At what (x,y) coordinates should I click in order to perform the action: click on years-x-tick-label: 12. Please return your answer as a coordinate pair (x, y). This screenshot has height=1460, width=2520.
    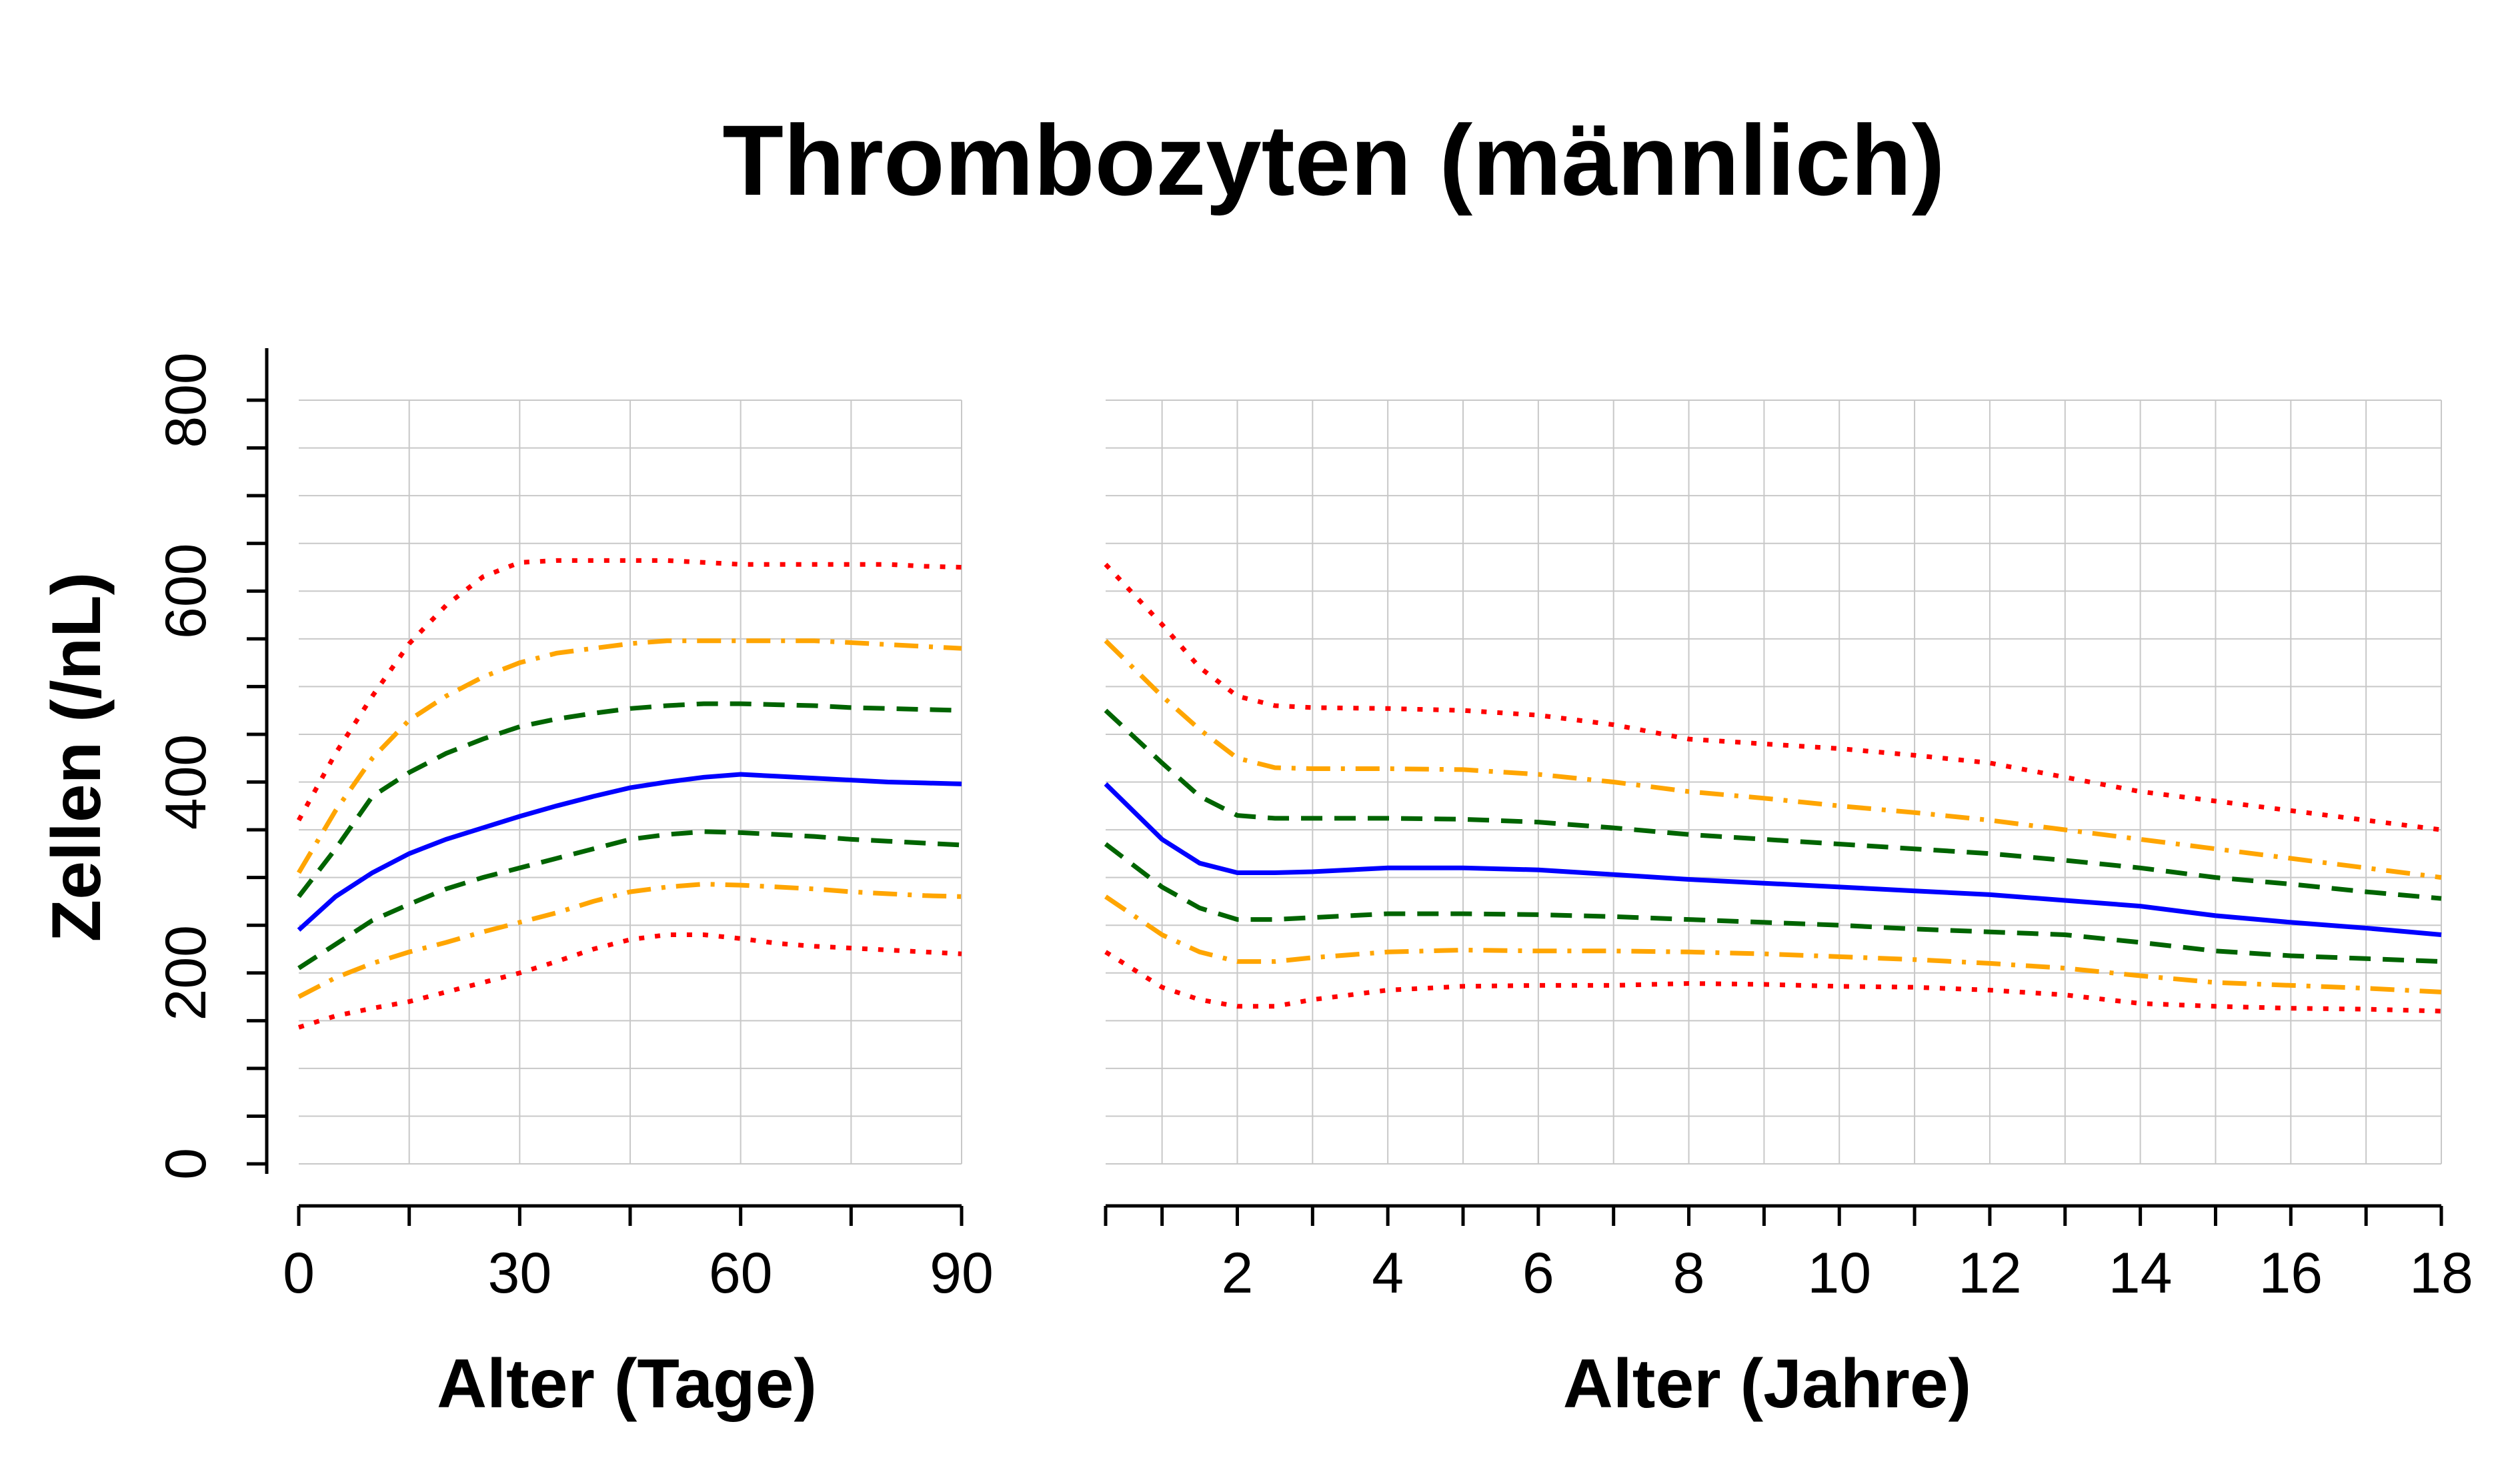
    Looking at the image, I should click on (1990, 1273).